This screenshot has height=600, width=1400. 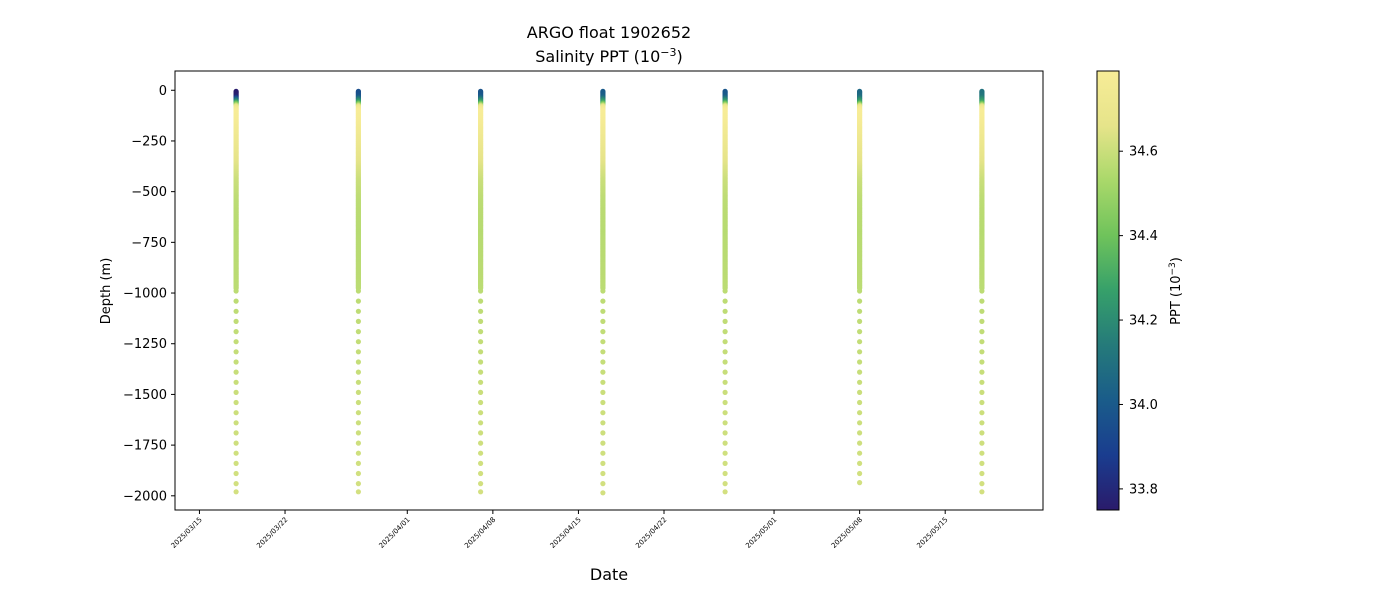 What do you see at coordinates (149, 141) in the screenshot?
I see `y-tick-label: −250` at bounding box center [149, 141].